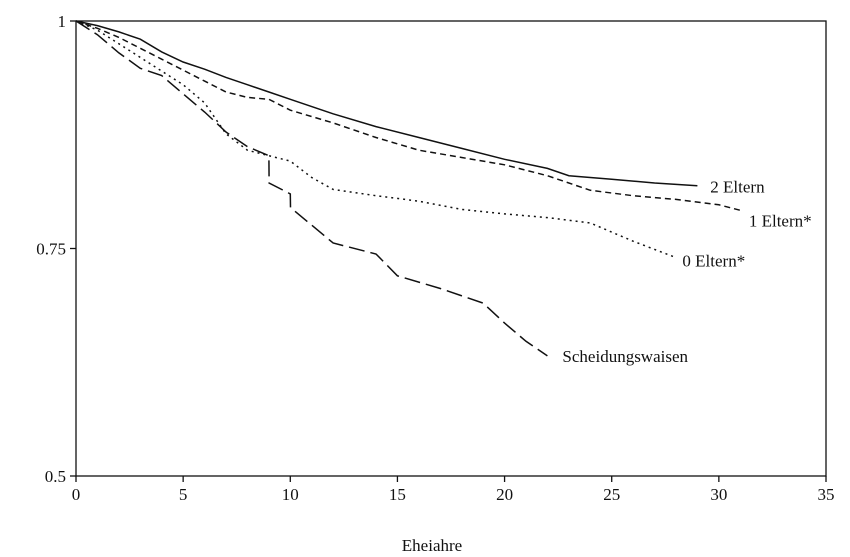 Image resolution: width=850 pixels, height=557 pixels. I want to click on series-label: 0 Eltern*, so click(713, 260).